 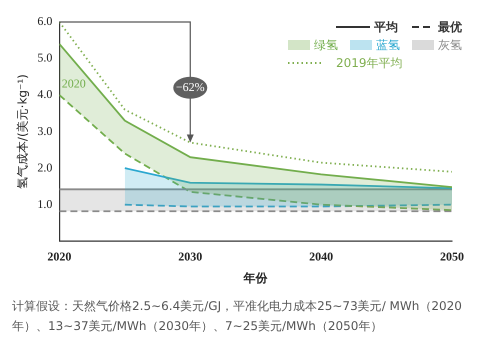 I want to click on y-tick-label: 6.0, so click(x=44, y=21).